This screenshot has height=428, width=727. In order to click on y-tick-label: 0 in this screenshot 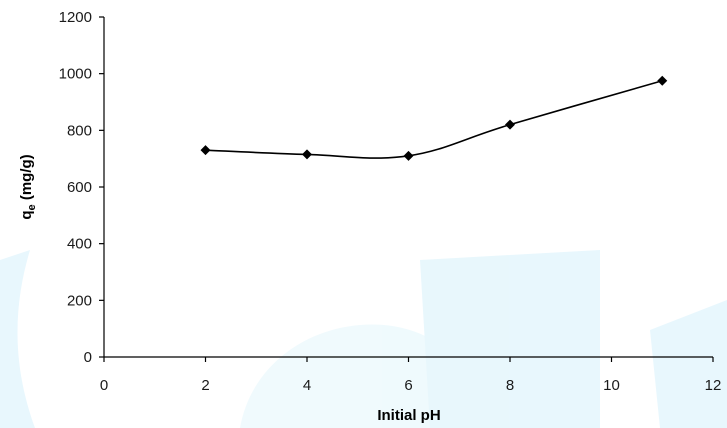, I will do `click(88, 357)`.